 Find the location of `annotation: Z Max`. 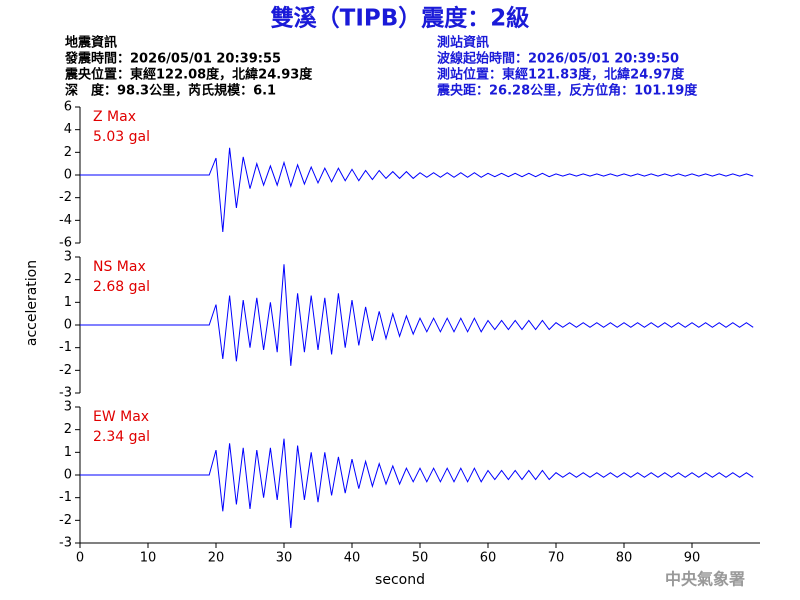

annotation: Z Max is located at coordinates (114, 117).